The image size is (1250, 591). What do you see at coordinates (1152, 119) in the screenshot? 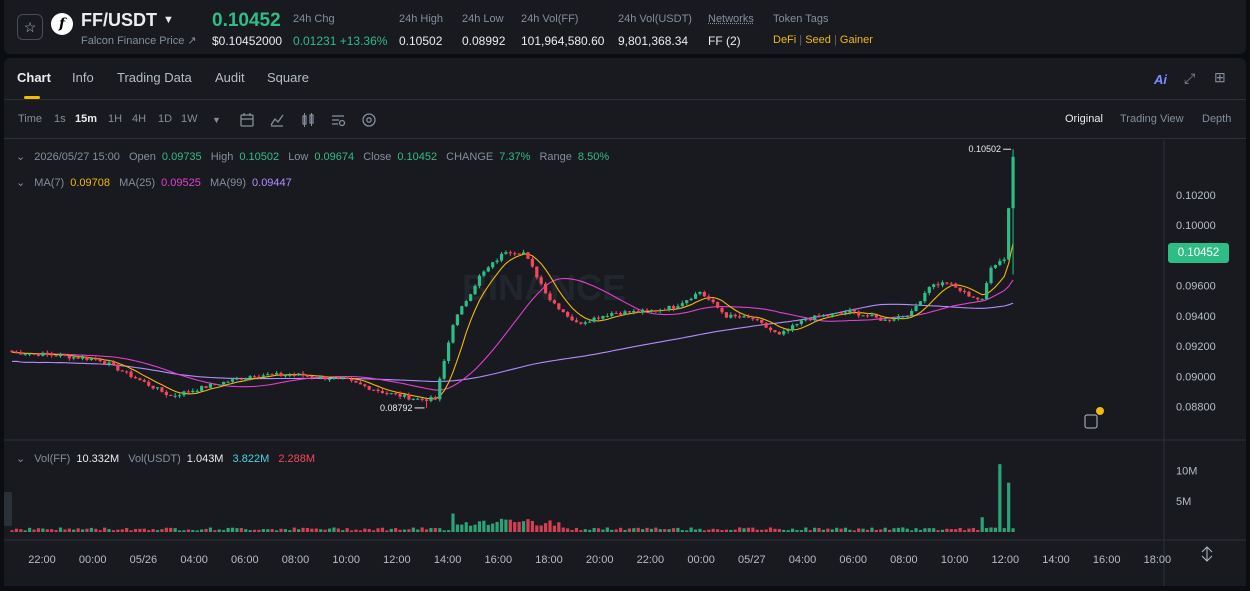
I see `view-trading-view: Trading View` at bounding box center [1152, 119].